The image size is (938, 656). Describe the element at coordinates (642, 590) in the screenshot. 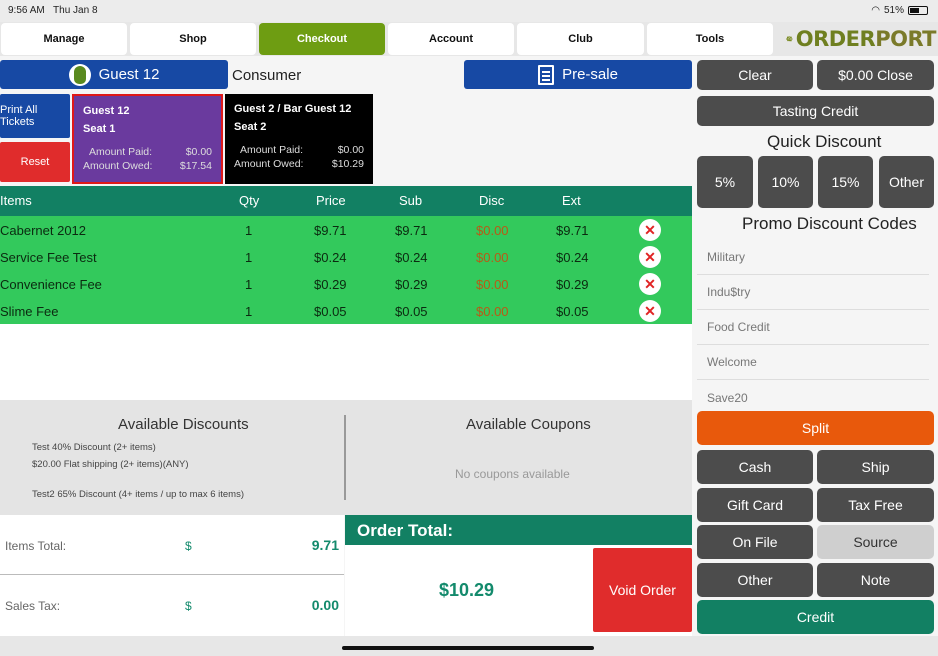

I see `void-order-button: Void Order` at that location.